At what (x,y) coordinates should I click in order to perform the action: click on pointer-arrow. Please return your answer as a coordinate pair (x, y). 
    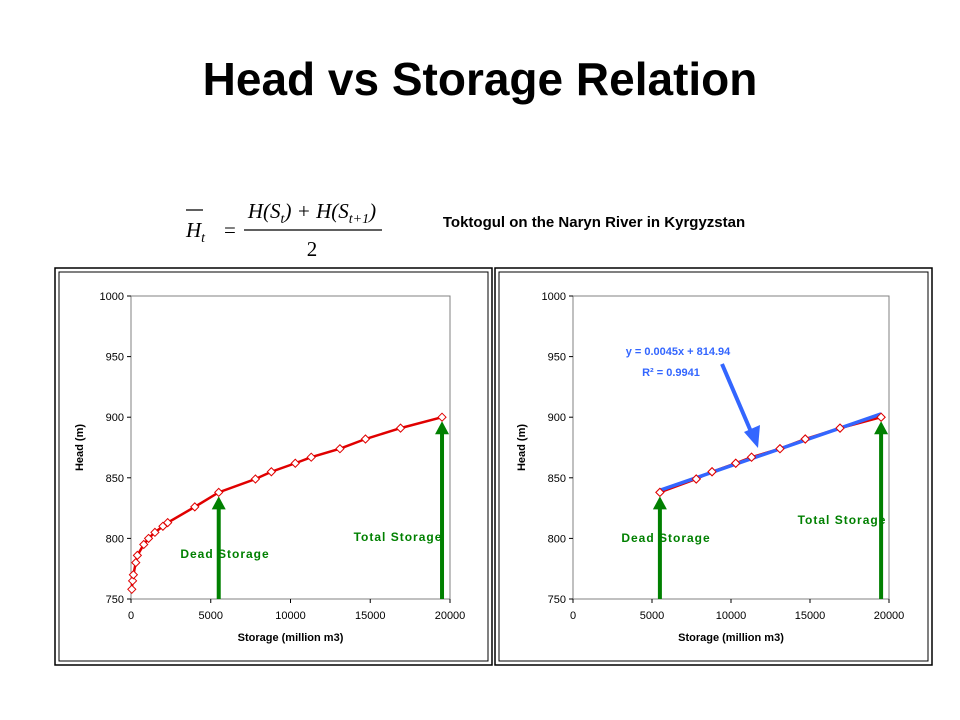
    Looking at the image, I should click on (737, 399).